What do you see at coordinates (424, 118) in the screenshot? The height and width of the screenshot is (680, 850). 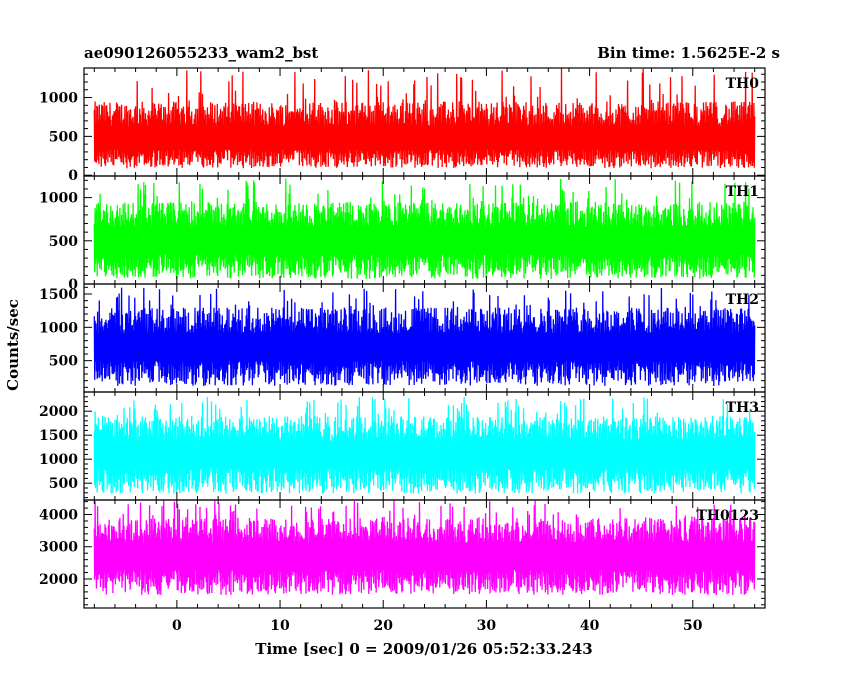 I see `series-line-th0` at bounding box center [424, 118].